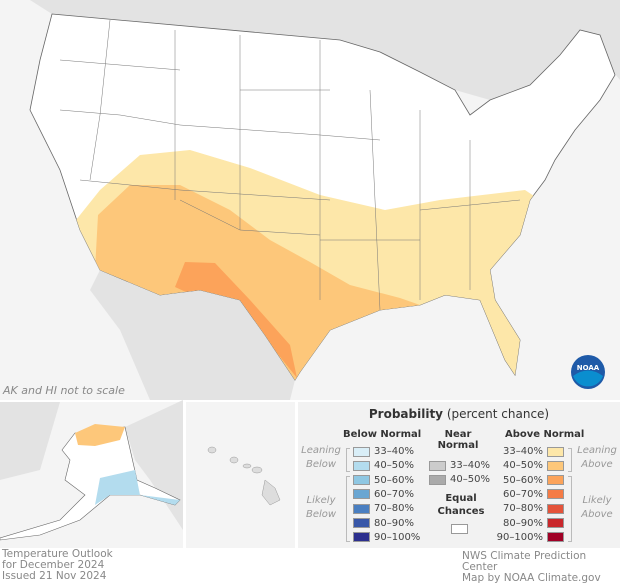  I want to click on leaning-above-label: Leaning Above, so click(597, 457).